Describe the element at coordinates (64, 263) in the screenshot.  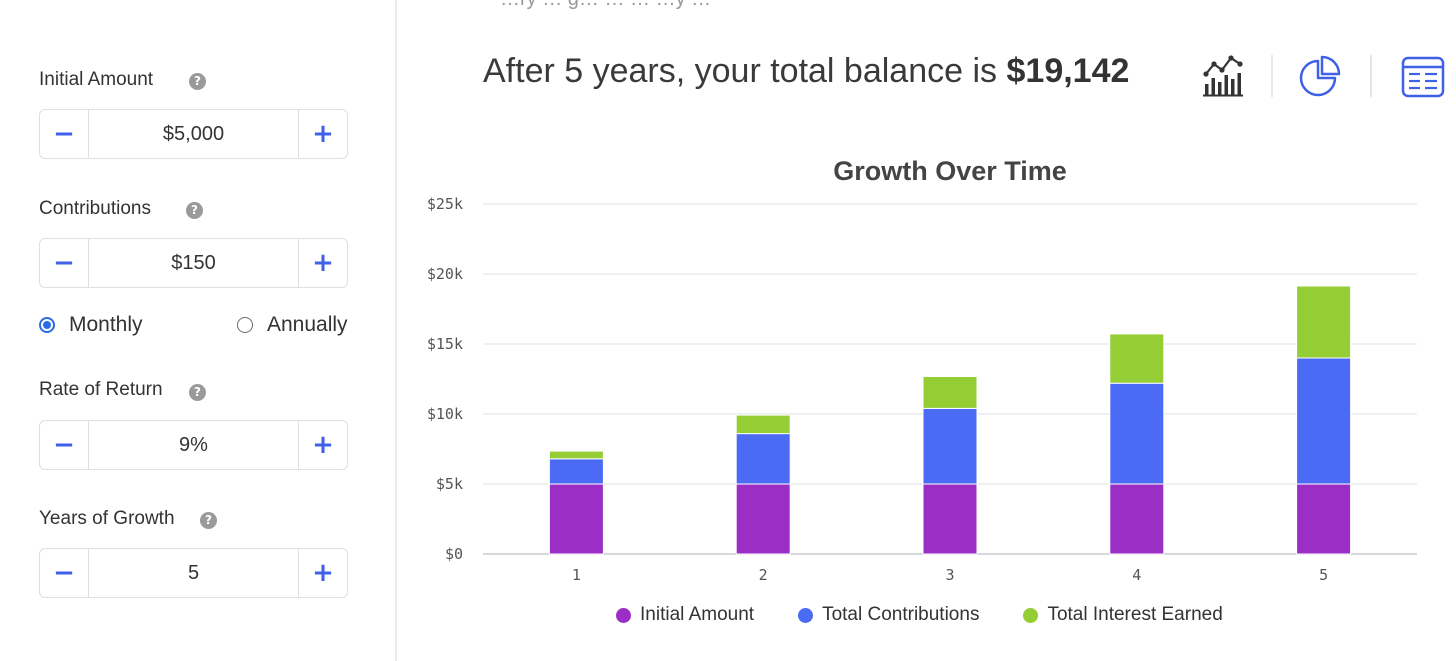
I see `contributions-decrement-button: −` at that location.